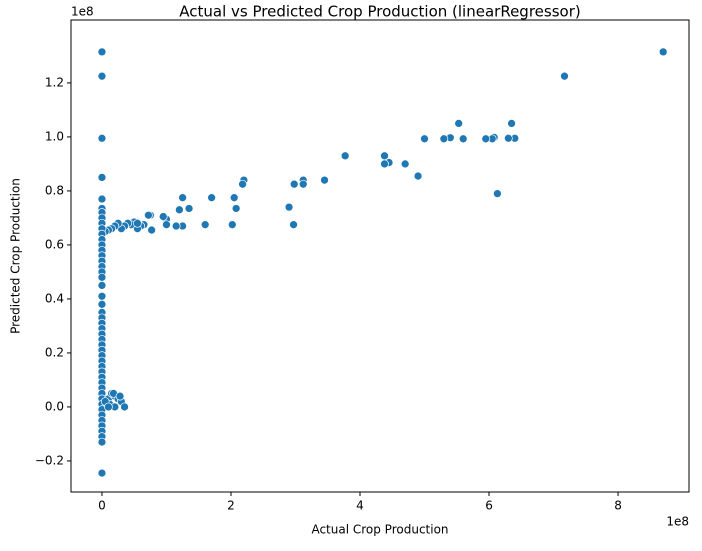 The width and height of the screenshot is (702, 551). What do you see at coordinates (49, 460) in the screenshot?
I see `y-tick-label: −0.2` at bounding box center [49, 460].